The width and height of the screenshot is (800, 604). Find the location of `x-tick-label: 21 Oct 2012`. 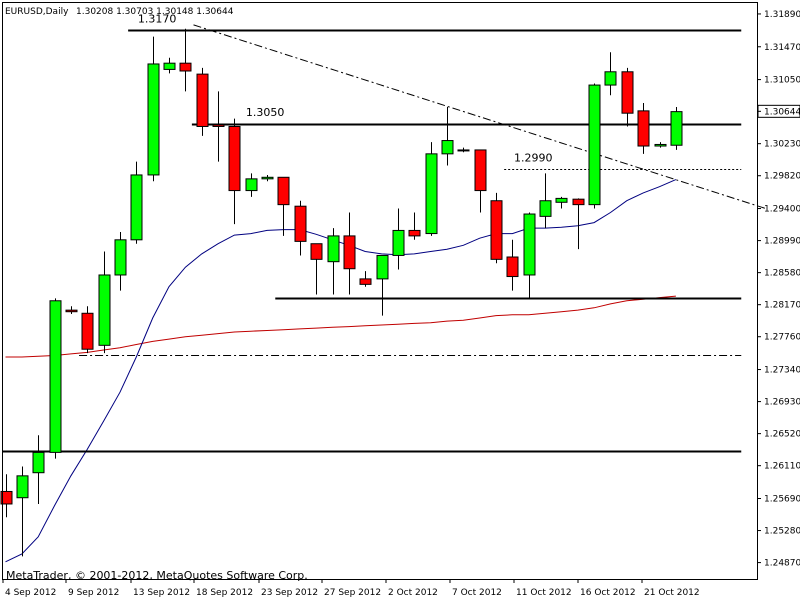

x-tick-label: 21 Oct 2012 is located at coordinates (672, 593).